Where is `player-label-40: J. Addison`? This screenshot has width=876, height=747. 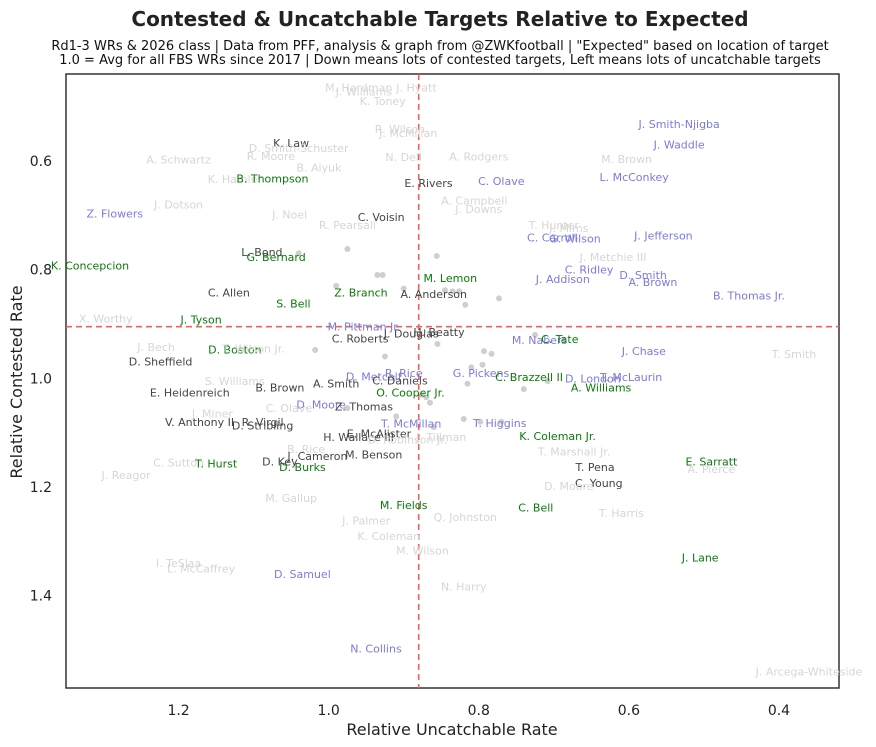
player-label-40: J. Addison is located at coordinates (562, 279).